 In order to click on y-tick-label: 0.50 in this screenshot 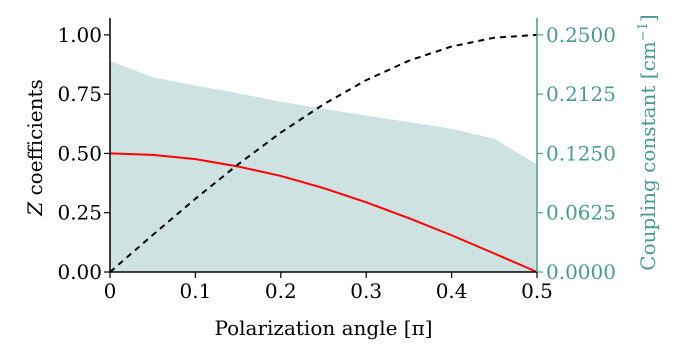, I will do `click(79, 153)`.